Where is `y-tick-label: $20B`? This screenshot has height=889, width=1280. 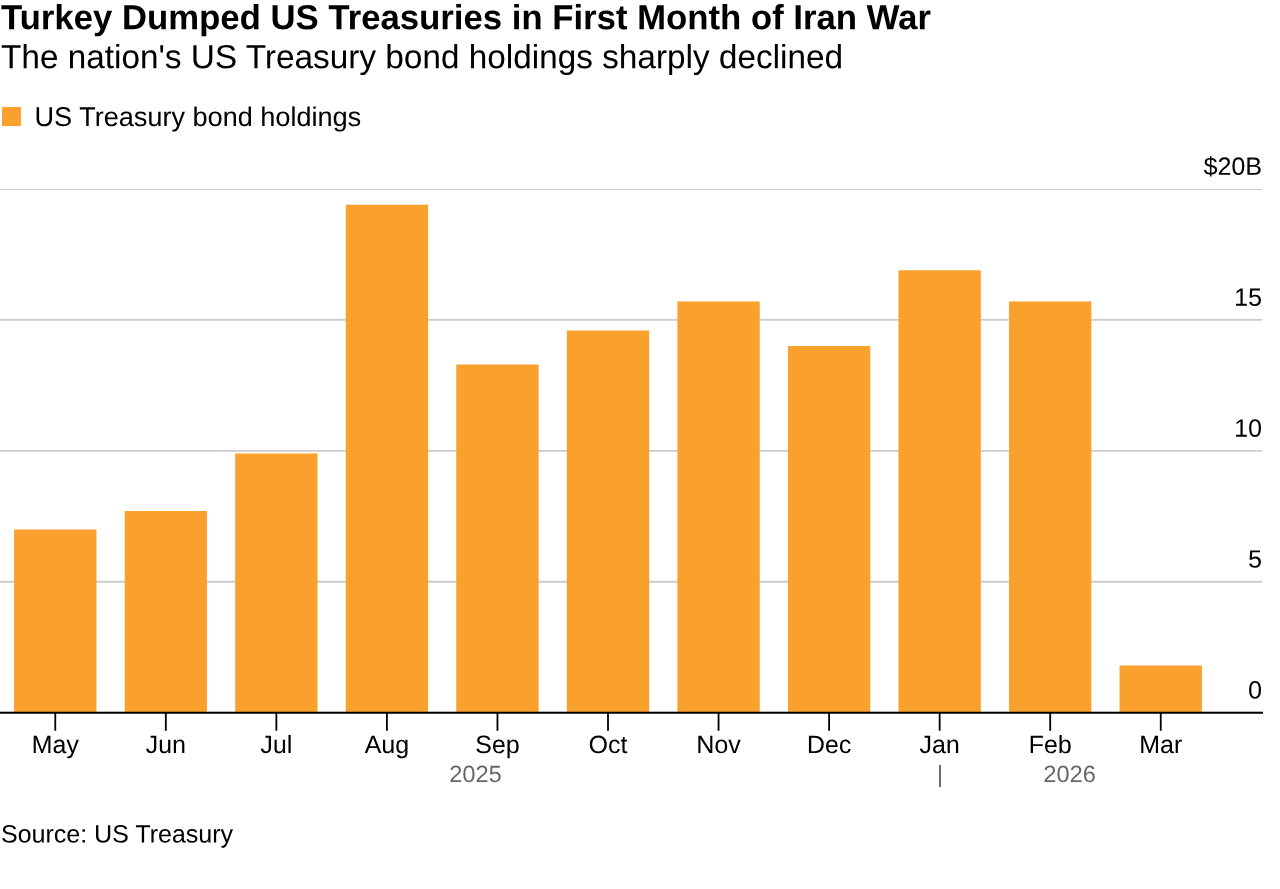
y-tick-label: $20B is located at coordinates (1232, 166).